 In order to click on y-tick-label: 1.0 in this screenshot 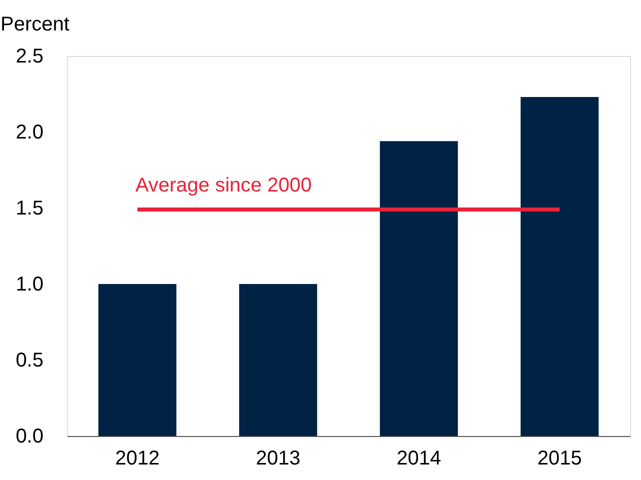, I will do `click(30, 285)`.